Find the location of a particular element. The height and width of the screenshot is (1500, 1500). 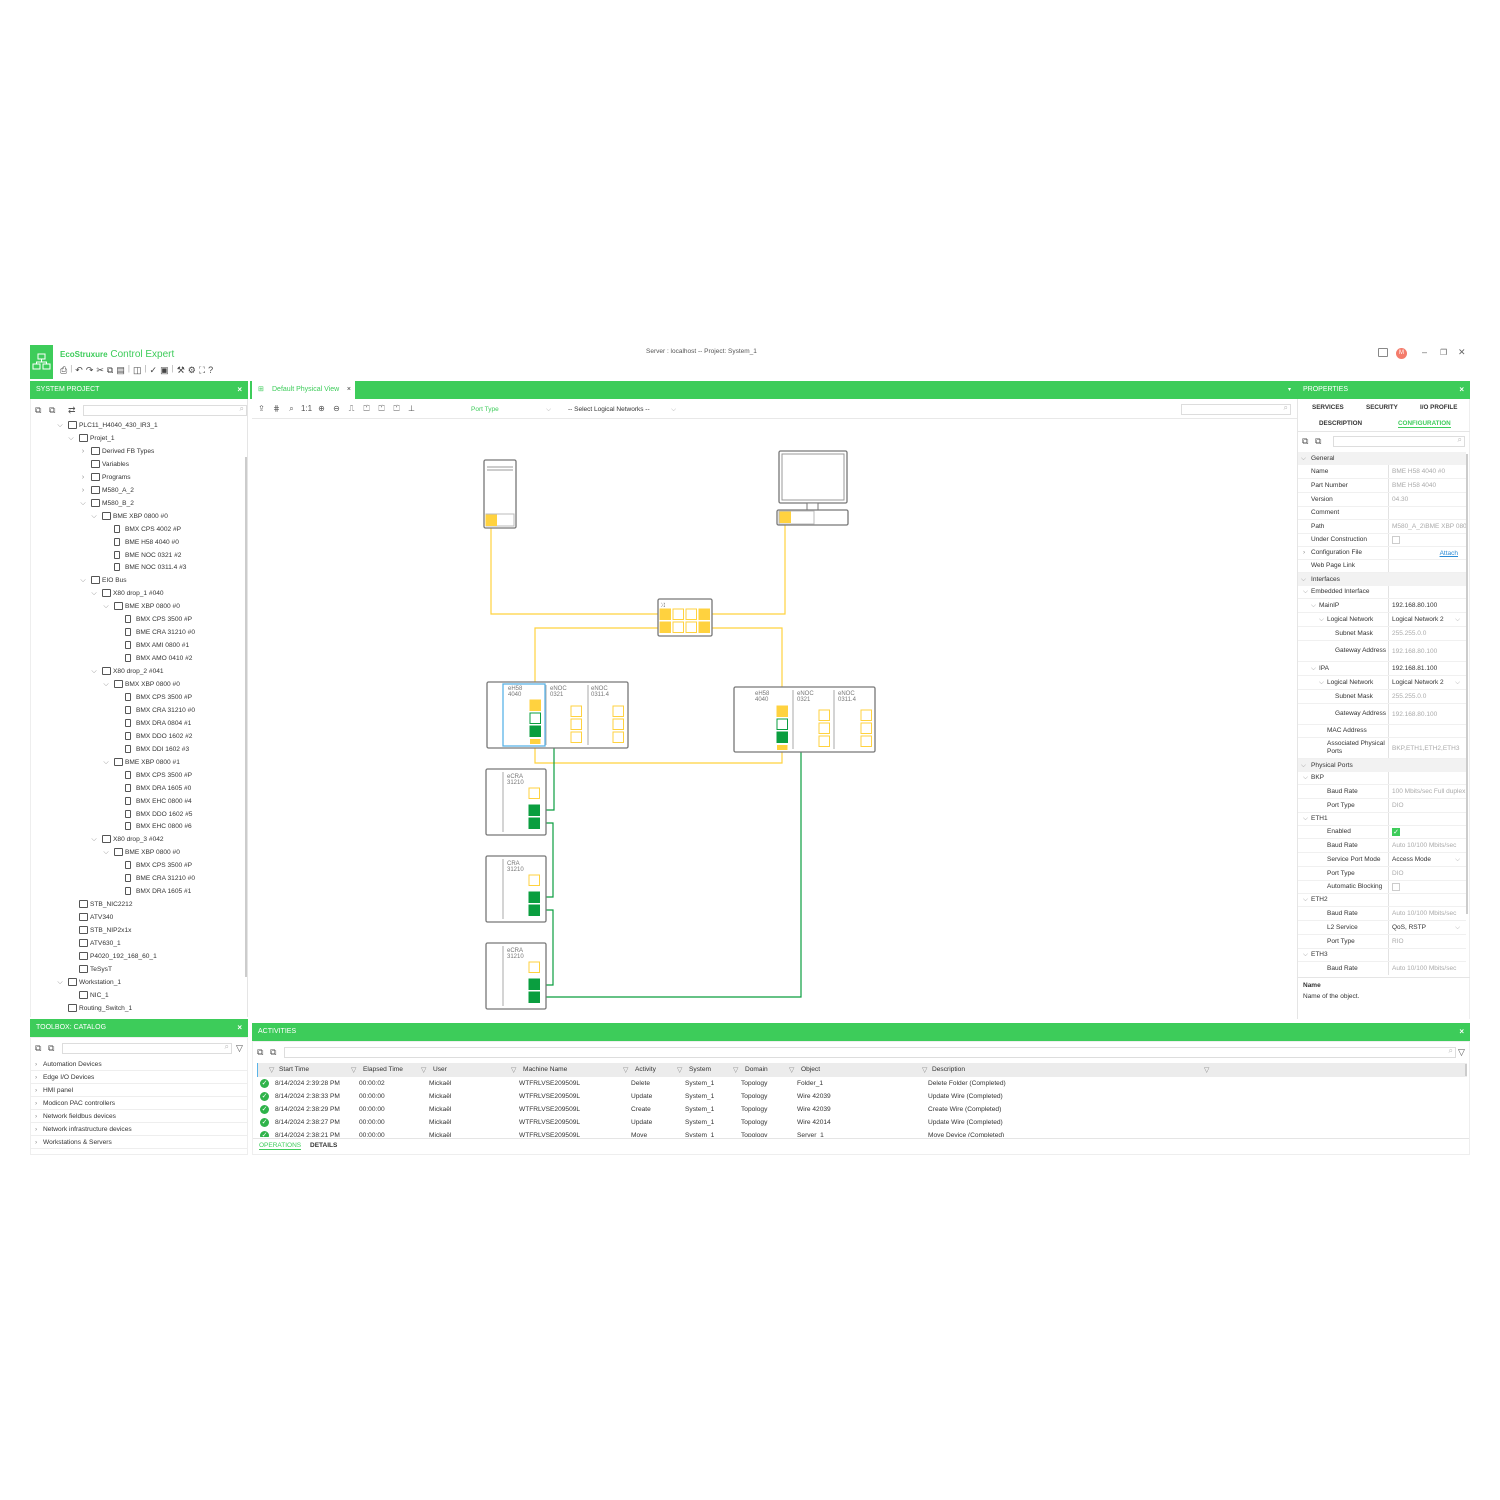

copy-icon: ⧉ is located at coordinates (110, 370).